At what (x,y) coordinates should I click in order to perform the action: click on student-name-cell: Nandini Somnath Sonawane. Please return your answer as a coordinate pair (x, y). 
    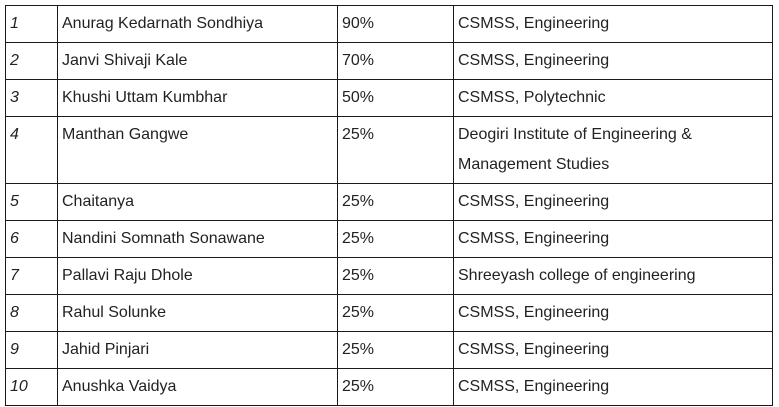
    Looking at the image, I should click on (197, 239).